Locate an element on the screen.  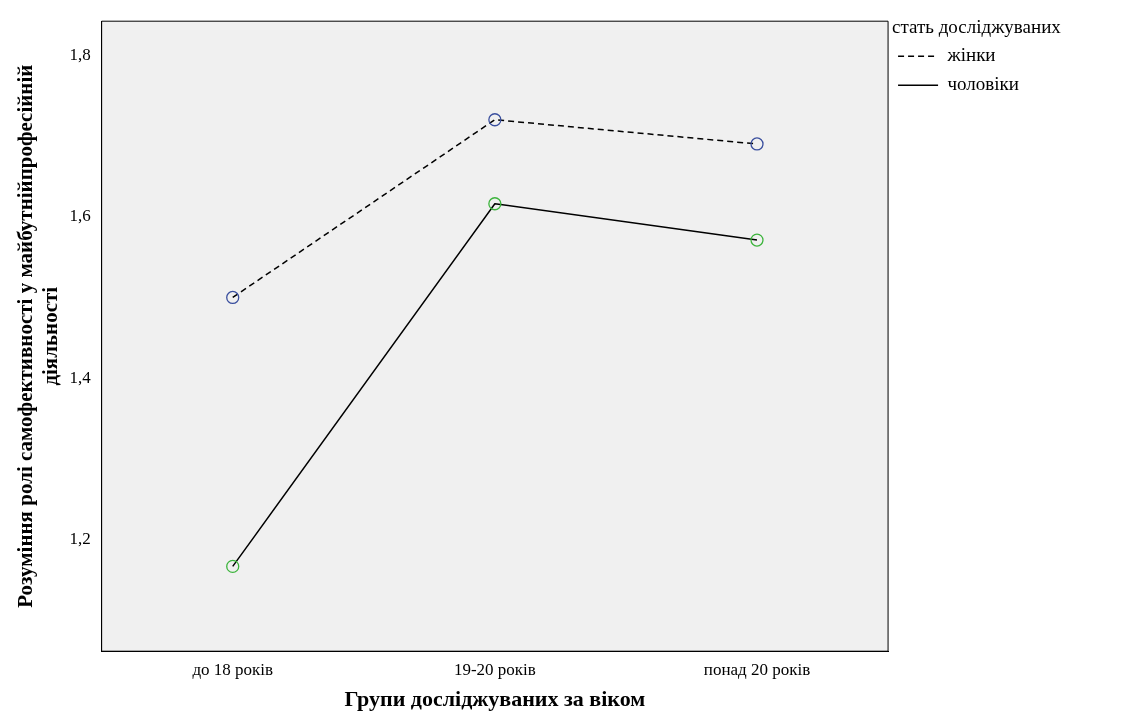
y-tick-label: 1,2 is located at coordinates (80, 539).